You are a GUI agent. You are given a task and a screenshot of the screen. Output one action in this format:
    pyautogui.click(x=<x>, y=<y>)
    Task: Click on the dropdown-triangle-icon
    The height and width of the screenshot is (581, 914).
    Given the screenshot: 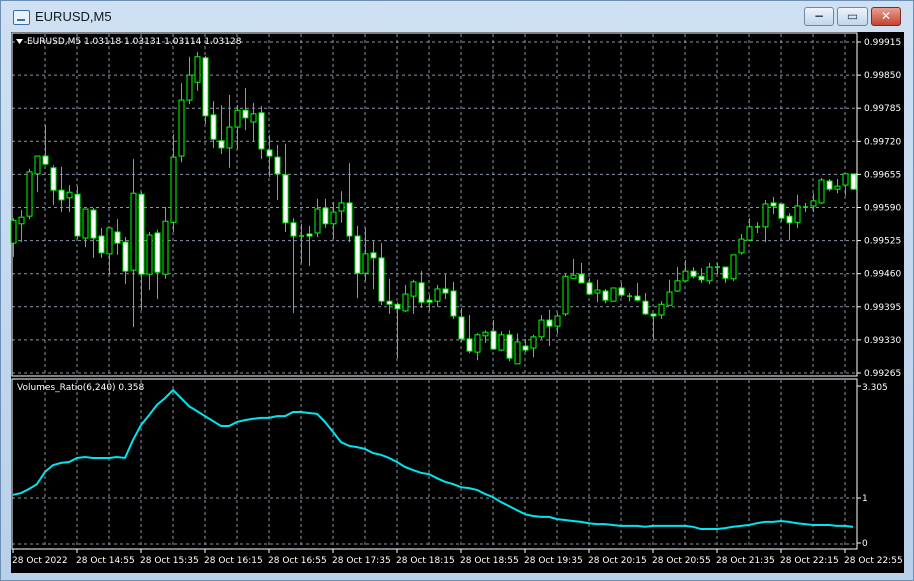 What is the action you would take?
    pyautogui.click(x=19, y=41)
    